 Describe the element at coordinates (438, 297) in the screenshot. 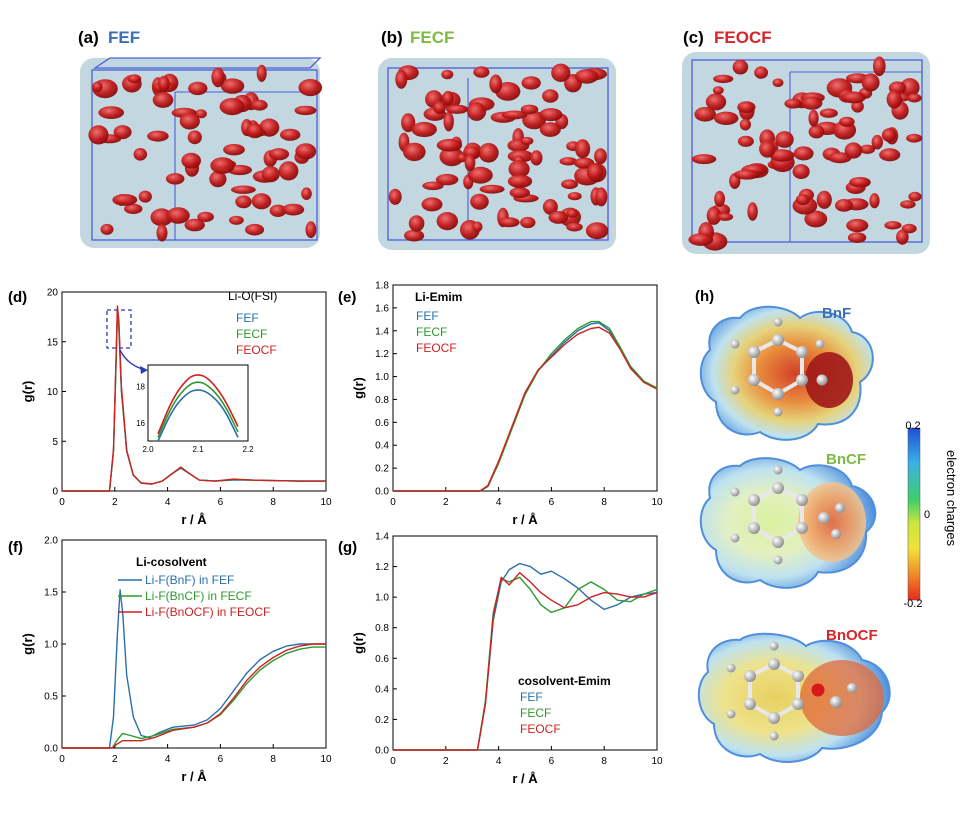

I see `chart-e-title: Li-Emim` at that location.